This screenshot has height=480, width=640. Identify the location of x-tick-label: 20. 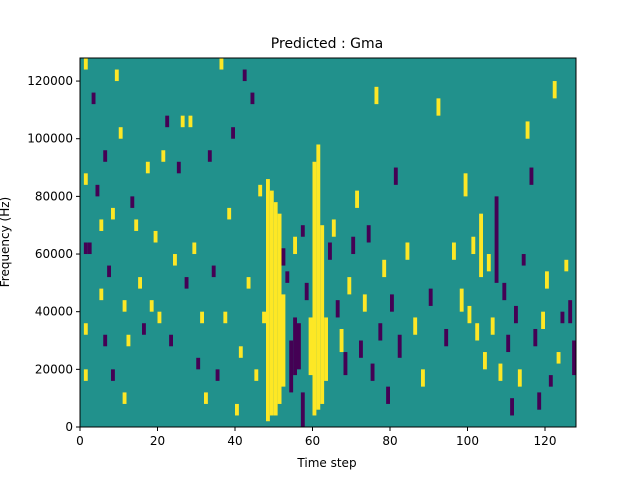
(157, 441).